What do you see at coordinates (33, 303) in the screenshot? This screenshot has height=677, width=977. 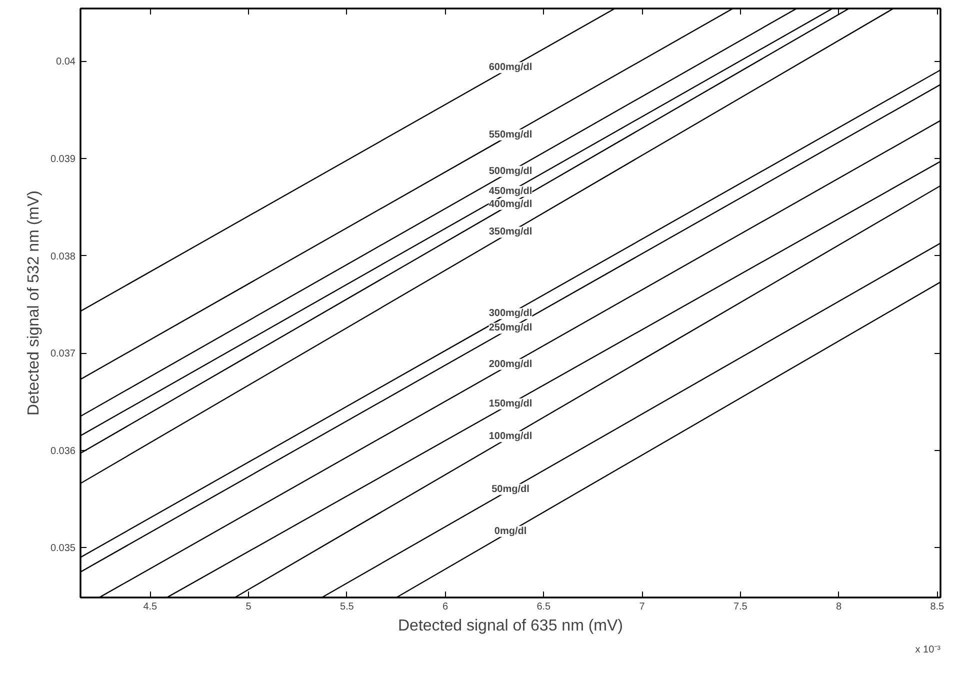 I see `y-axis-title: Detected signal of 532 nm (mV)` at bounding box center [33, 303].